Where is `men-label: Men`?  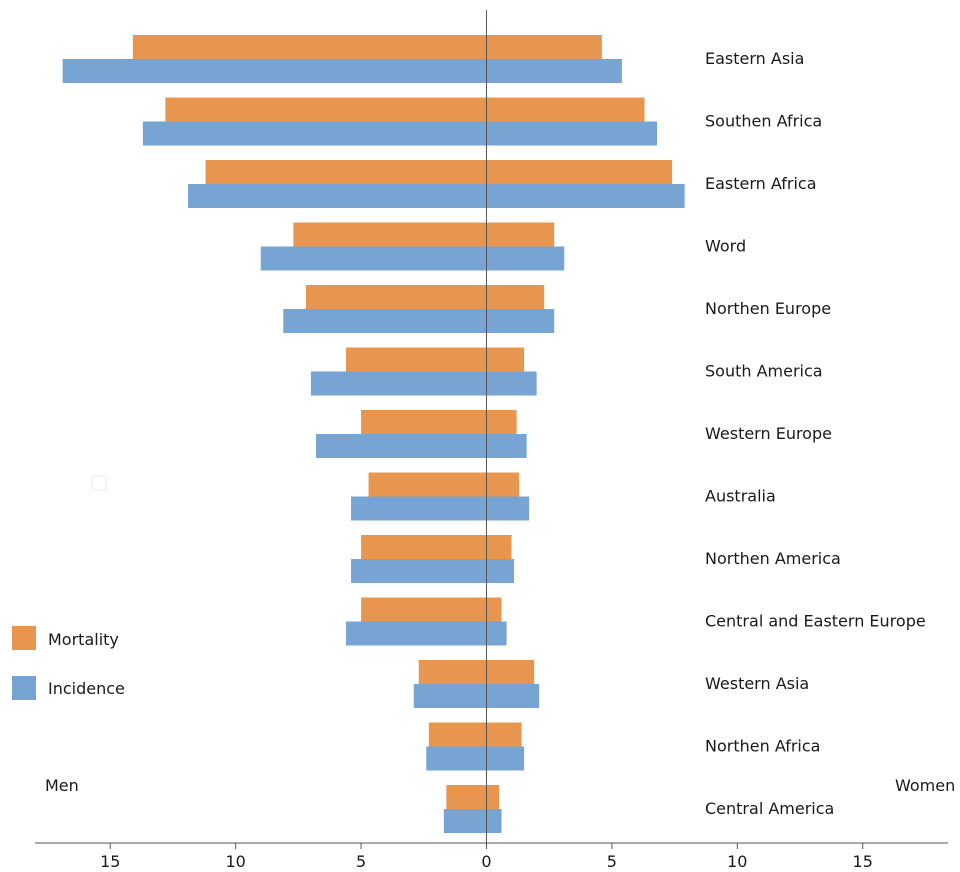
men-label: Men is located at coordinates (62, 785).